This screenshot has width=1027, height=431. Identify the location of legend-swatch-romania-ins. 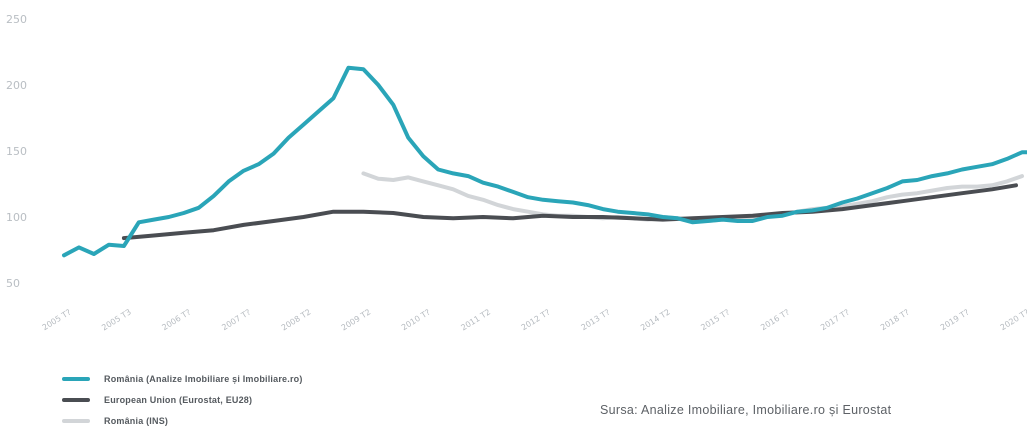
(76, 420).